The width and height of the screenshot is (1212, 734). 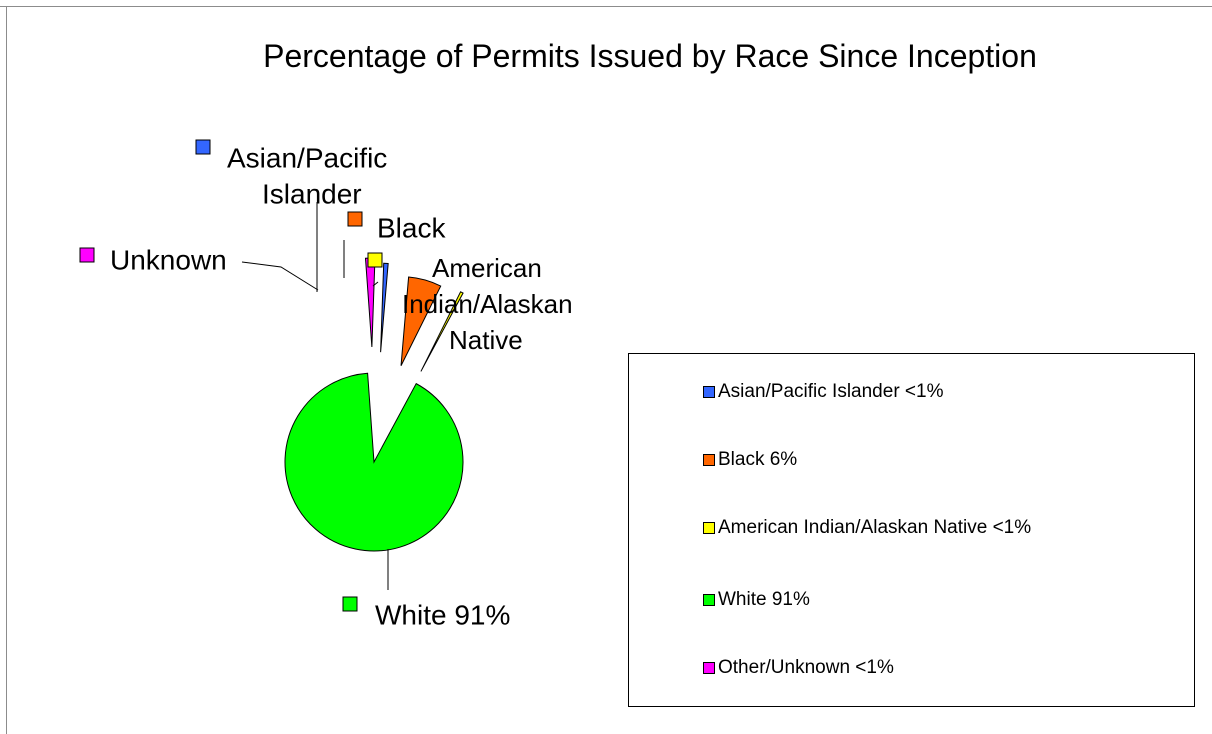 I want to click on callout-swatch-other-unknown, so click(x=87, y=255).